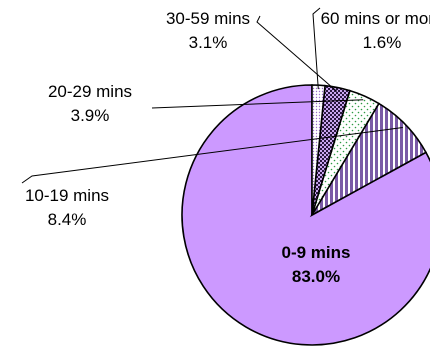  What do you see at coordinates (90, 91) in the screenshot?
I see `slice-label: 20-29 mins` at bounding box center [90, 91].